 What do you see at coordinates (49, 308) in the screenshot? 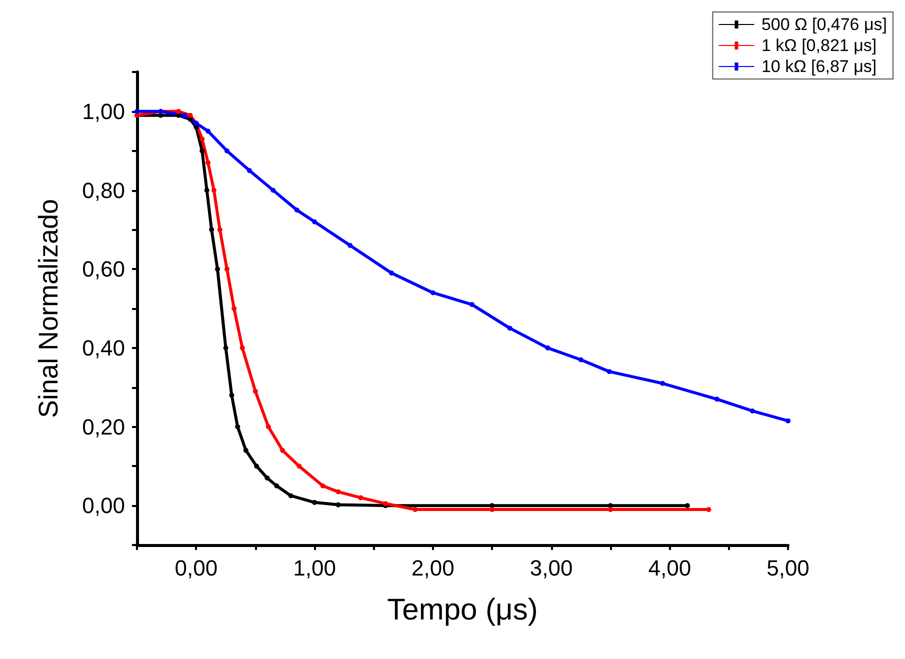
I see `y-axis-title: Sinal Normalizado` at bounding box center [49, 308].